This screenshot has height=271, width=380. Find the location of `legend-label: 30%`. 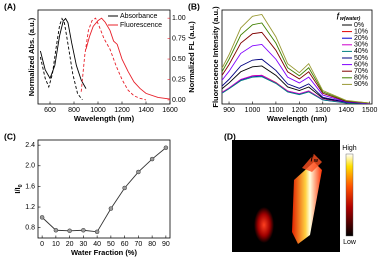

legend-label: 30% is located at coordinates (361, 45).